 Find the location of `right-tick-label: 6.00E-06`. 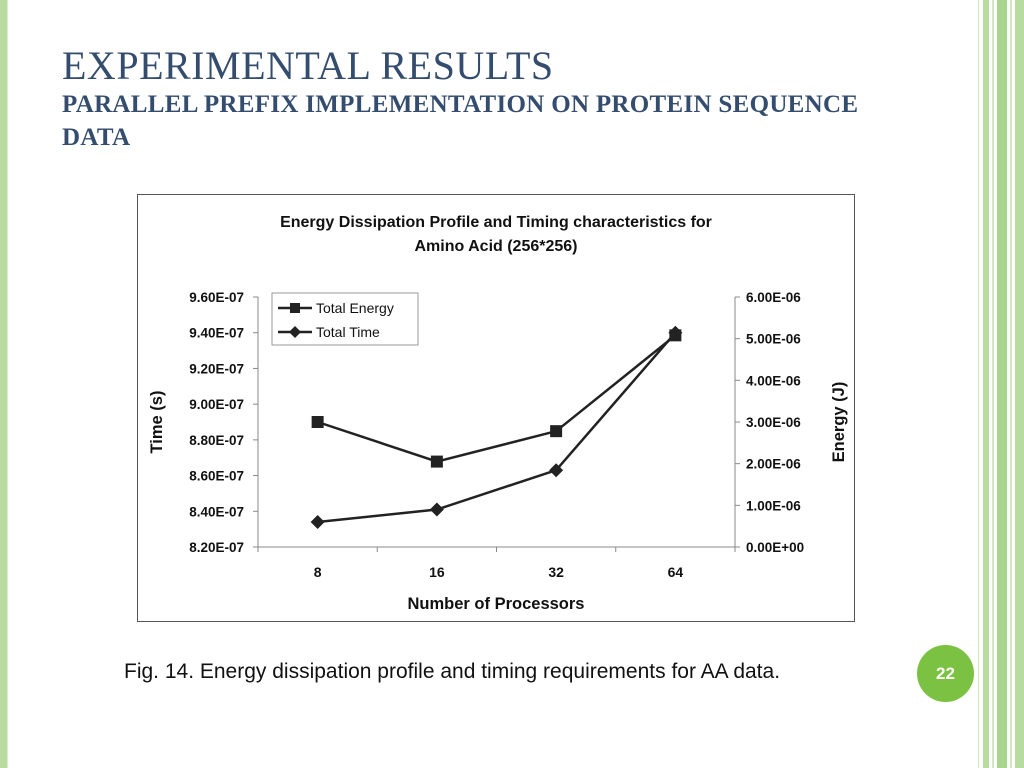

right-tick-label: 6.00E-06 is located at coordinates (773, 297).